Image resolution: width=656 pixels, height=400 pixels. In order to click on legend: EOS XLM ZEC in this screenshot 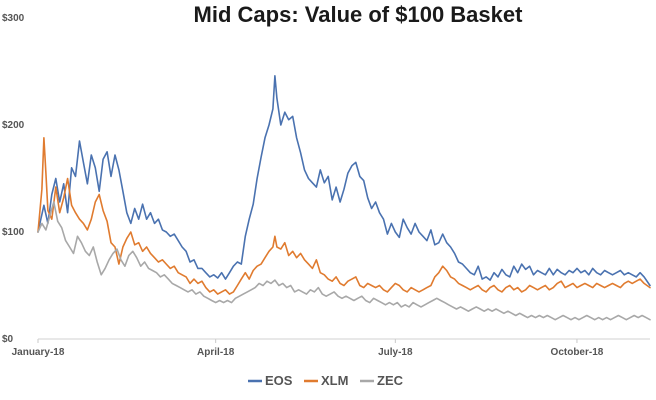, I will do `click(326, 380)`.